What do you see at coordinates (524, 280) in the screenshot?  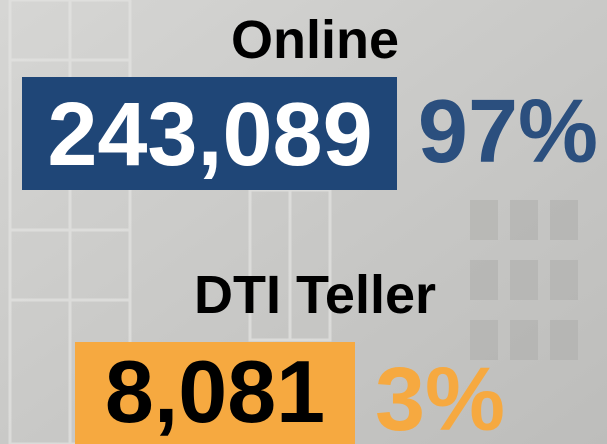 I see `window-texture` at bounding box center [524, 280].